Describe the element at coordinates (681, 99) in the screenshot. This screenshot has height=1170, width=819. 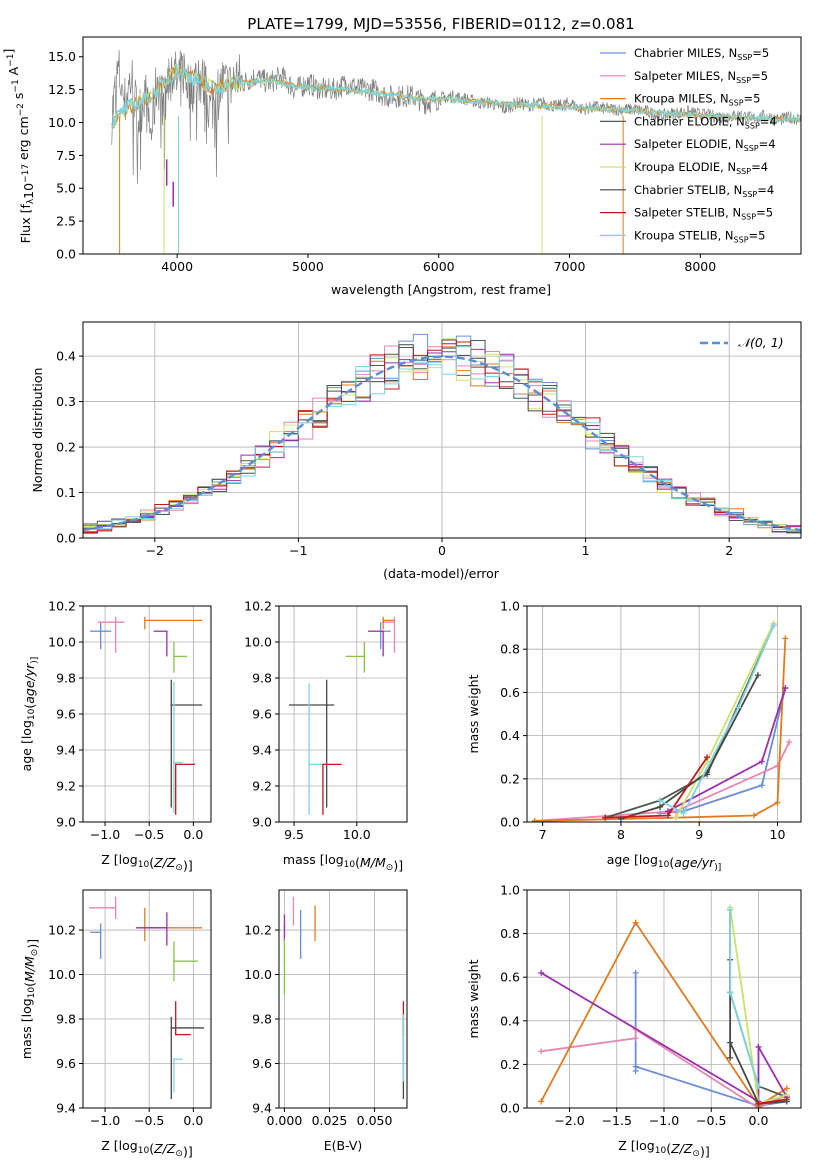
I see `legend-text: Kroupa MILES, N` at that location.